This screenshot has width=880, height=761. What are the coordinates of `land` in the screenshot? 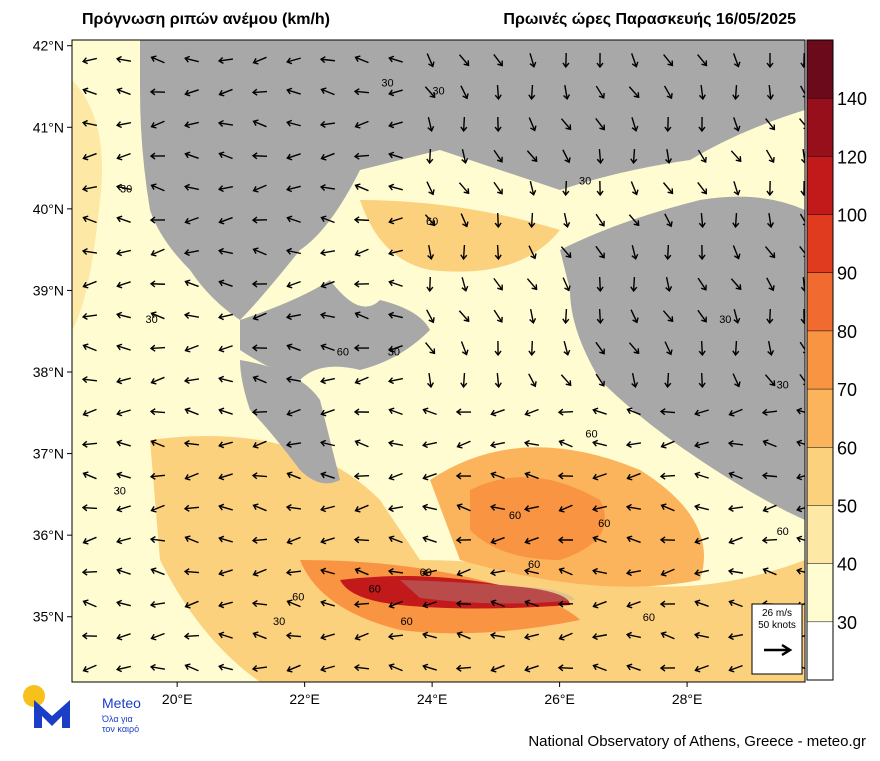 It's located at (335, 330).